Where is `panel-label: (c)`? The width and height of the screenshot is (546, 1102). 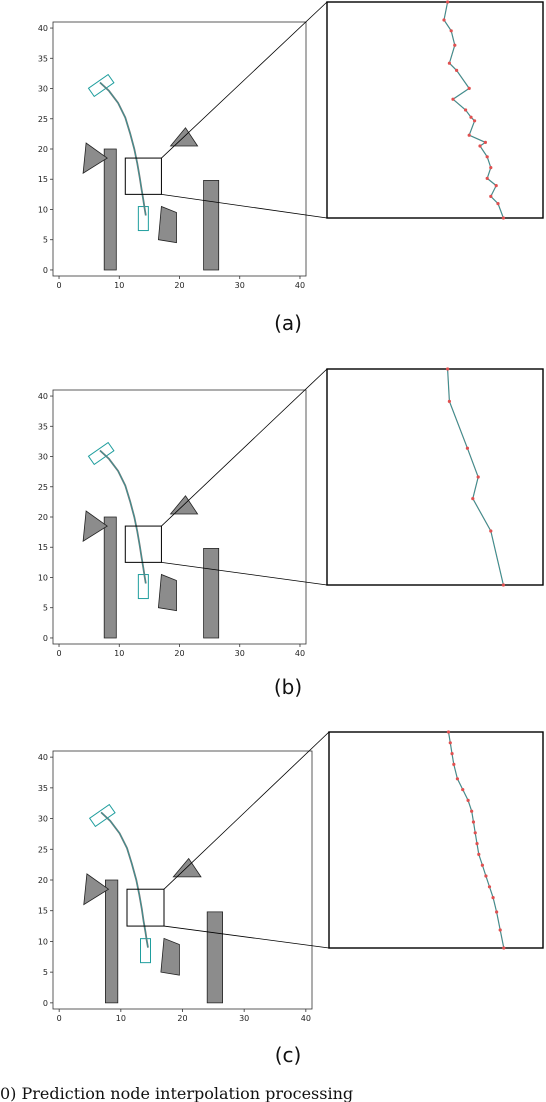
panel-label: (c) is located at coordinates (288, 1055).